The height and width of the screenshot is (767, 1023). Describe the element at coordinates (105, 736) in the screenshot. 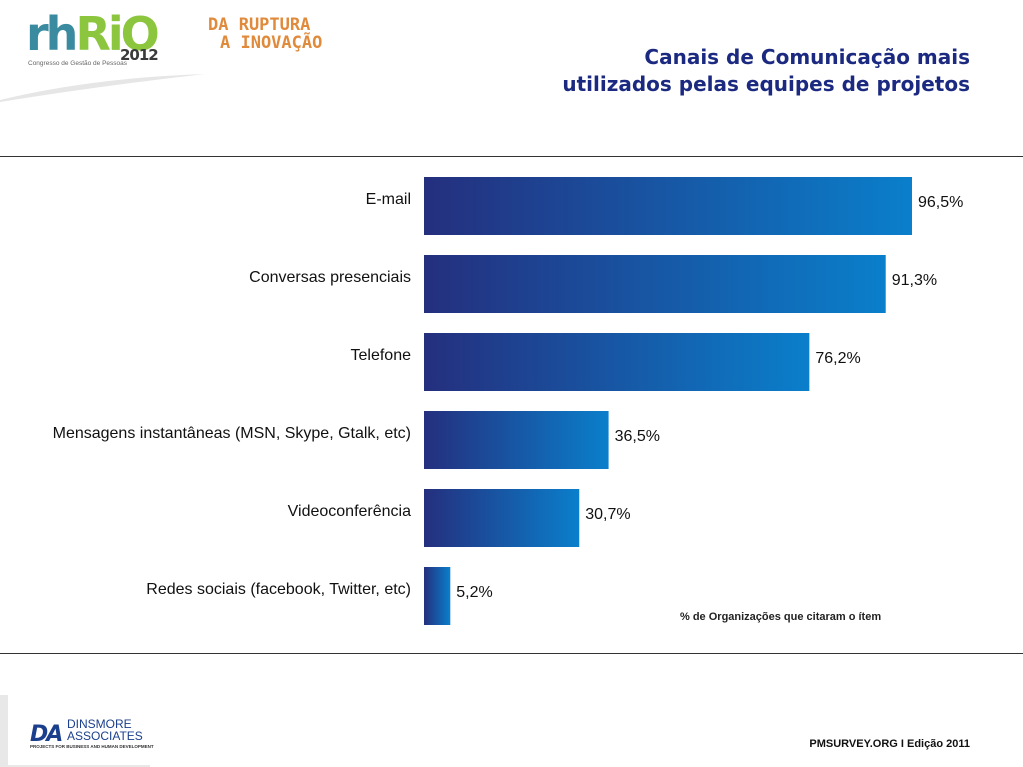

I see `dinsmore-name-line2: ASSOCIATES` at that location.